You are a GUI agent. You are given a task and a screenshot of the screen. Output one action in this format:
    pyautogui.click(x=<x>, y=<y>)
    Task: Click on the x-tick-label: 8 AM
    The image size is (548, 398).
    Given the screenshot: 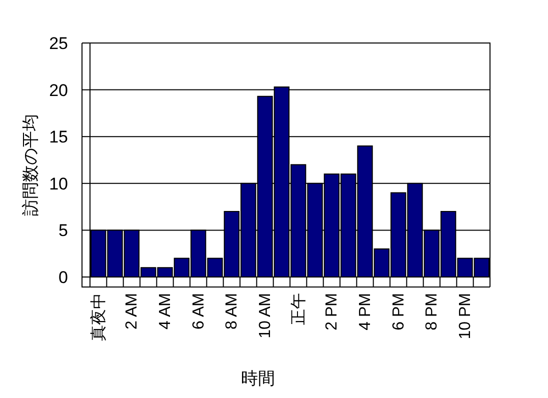 What is the action you would take?
    pyautogui.click(x=232, y=311)
    